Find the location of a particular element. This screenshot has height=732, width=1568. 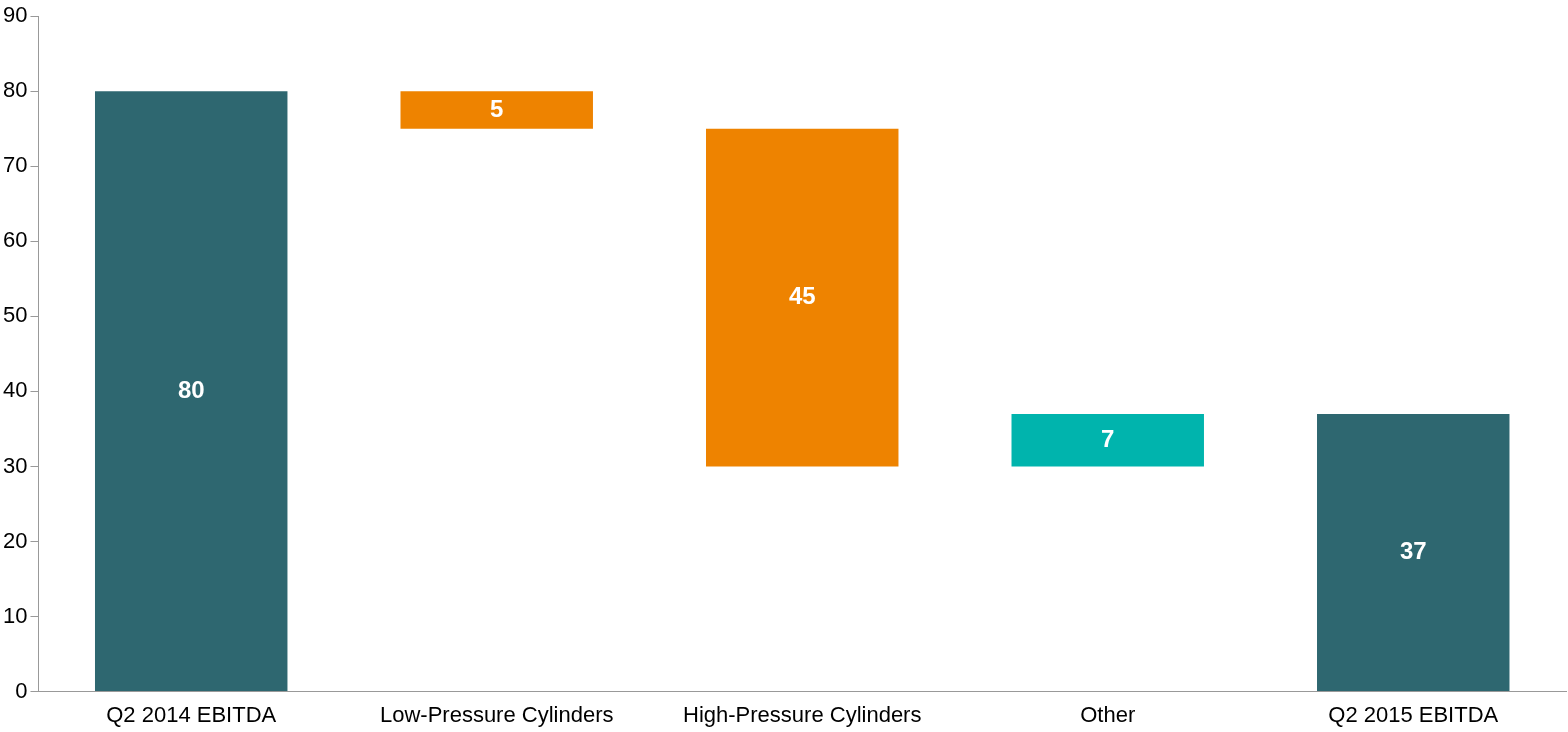

x-tick-label: High-Pressure Cylinders is located at coordinates (802, 714).